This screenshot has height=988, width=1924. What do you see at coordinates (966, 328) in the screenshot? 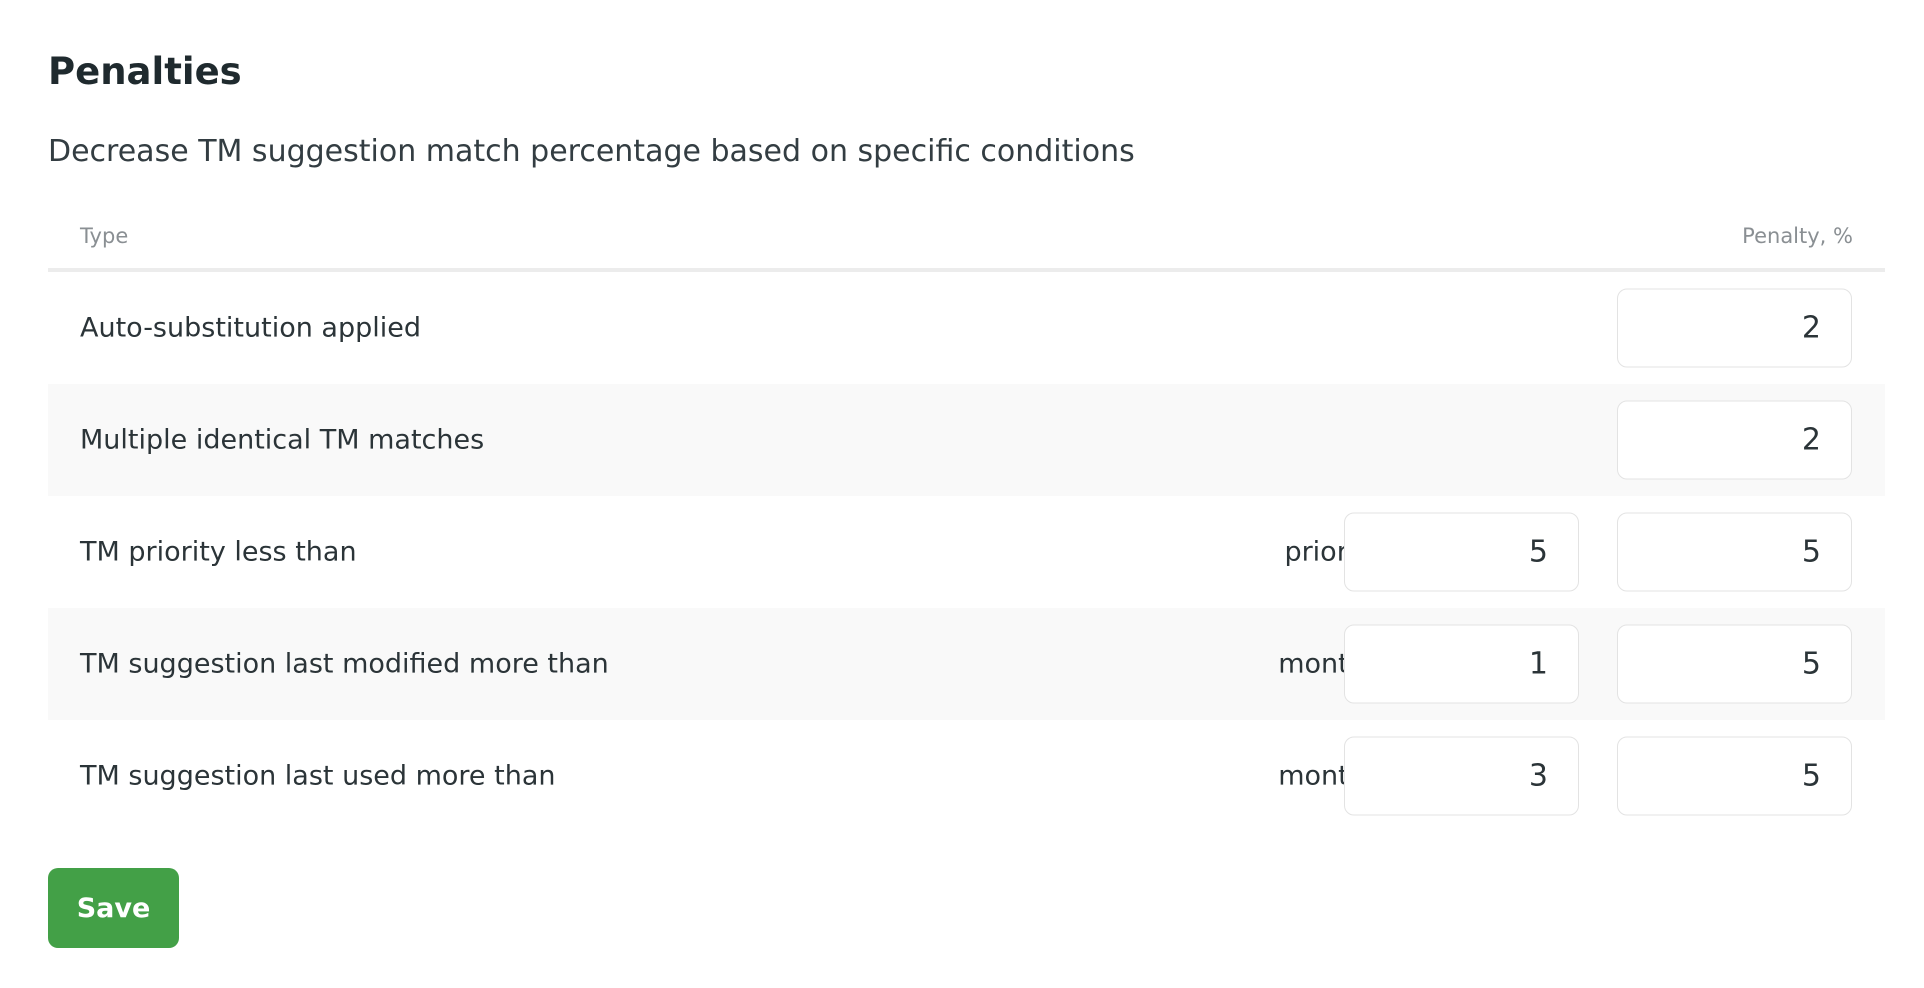
I see `table-row: Auto-substitution applied` at bounding box center [966, 328].